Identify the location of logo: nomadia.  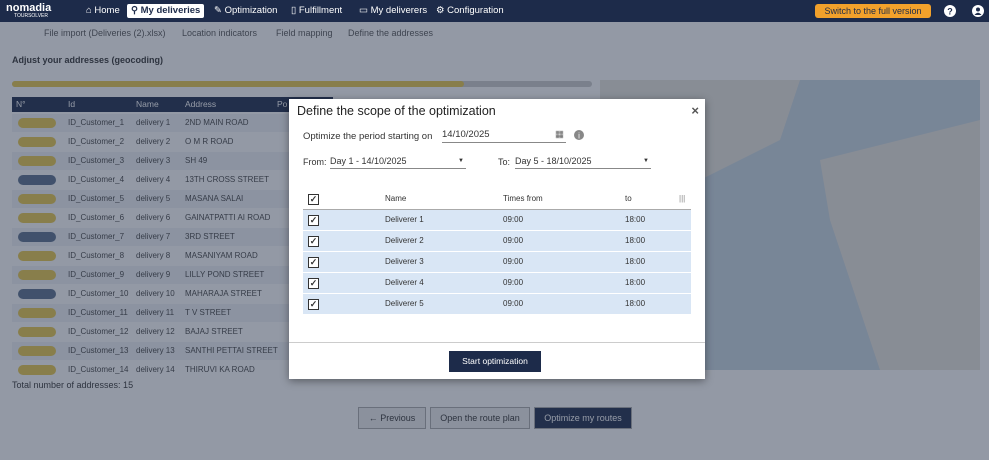
(29, 8).